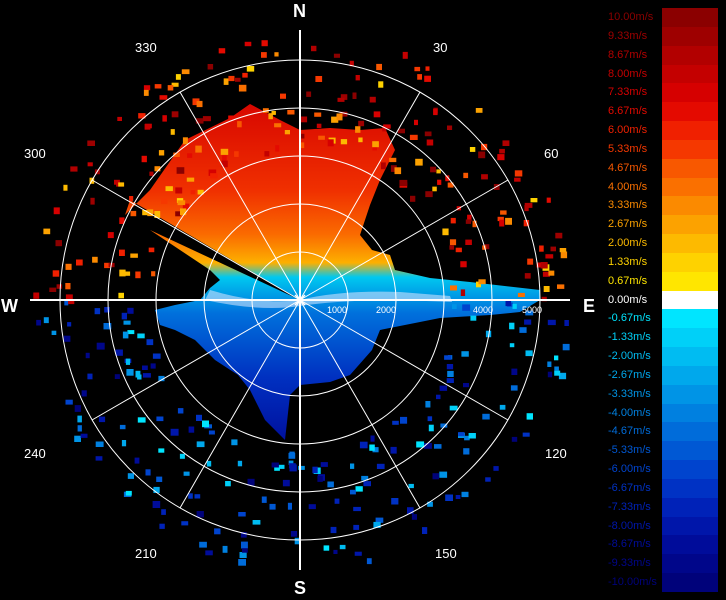  Describe the element at coordinates (662, 168) in the screenshot. I see `colorbar-row: 4.67m/s` at that location.